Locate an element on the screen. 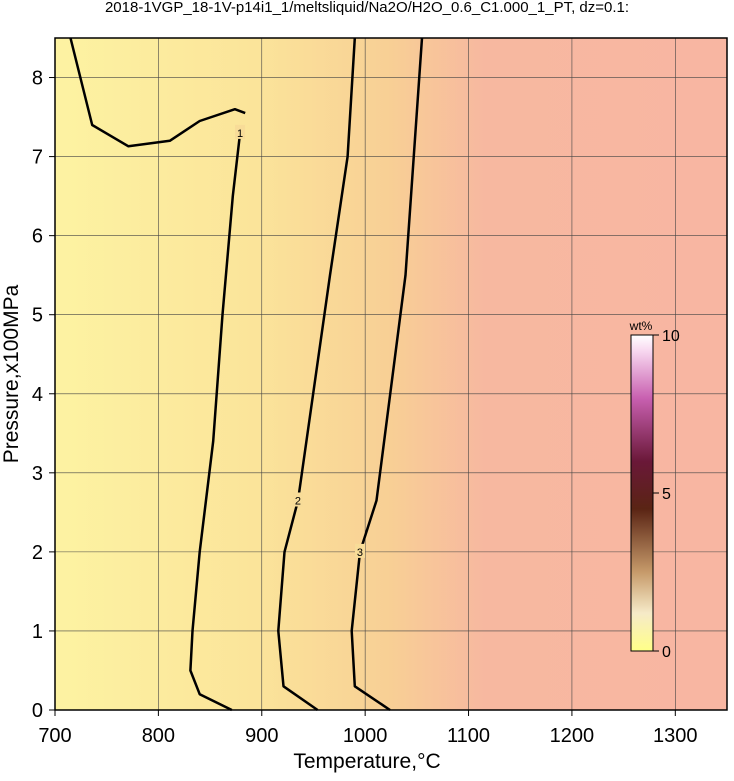 The height and width of the screenshot is (781, 734). y-tick-label: 1 is located at coordinates (37, 632).